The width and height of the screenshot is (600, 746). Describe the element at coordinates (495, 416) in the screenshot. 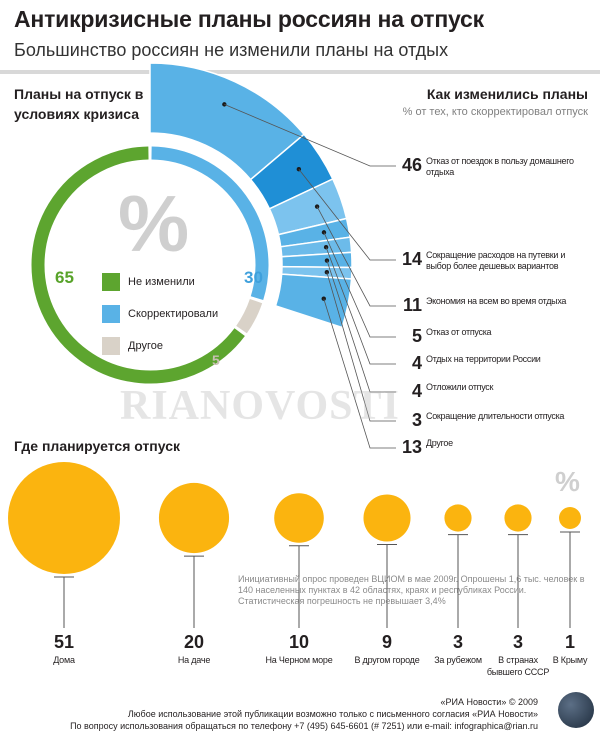

I see `change-label: Сокращение длительности отпуска` at that location.